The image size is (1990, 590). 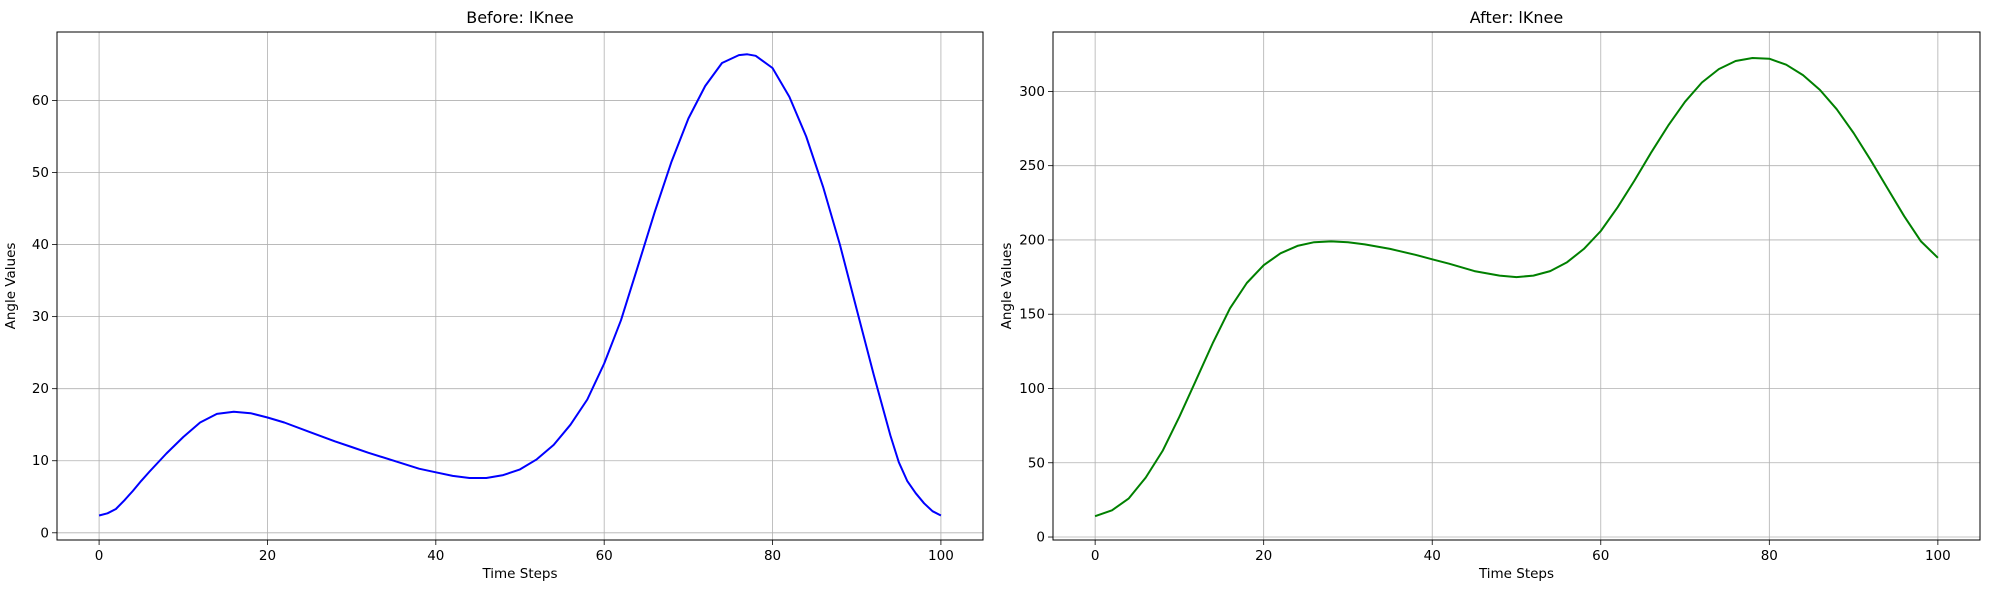 I want to click on y-tick-label: 200, so click(x=1032, y=240).